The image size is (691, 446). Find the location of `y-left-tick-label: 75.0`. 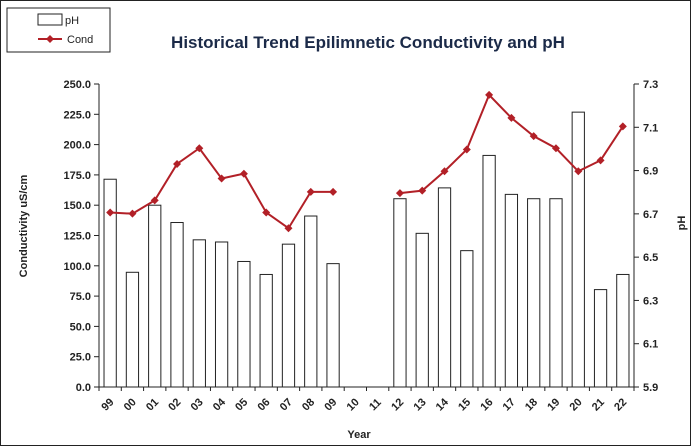

y-left-tick-label: 75.0 is located at coordinates (80, 297).